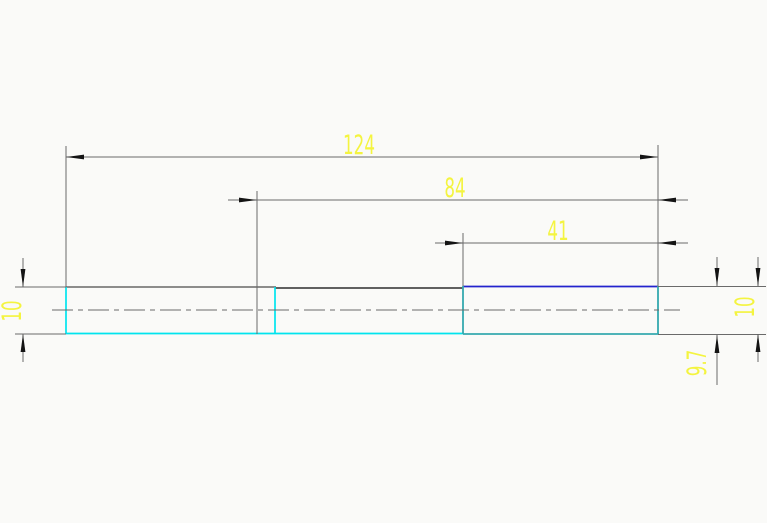 The height and width of the screenshot is (523, 767). I want to click on right-extension-lines, so click(712, 310).